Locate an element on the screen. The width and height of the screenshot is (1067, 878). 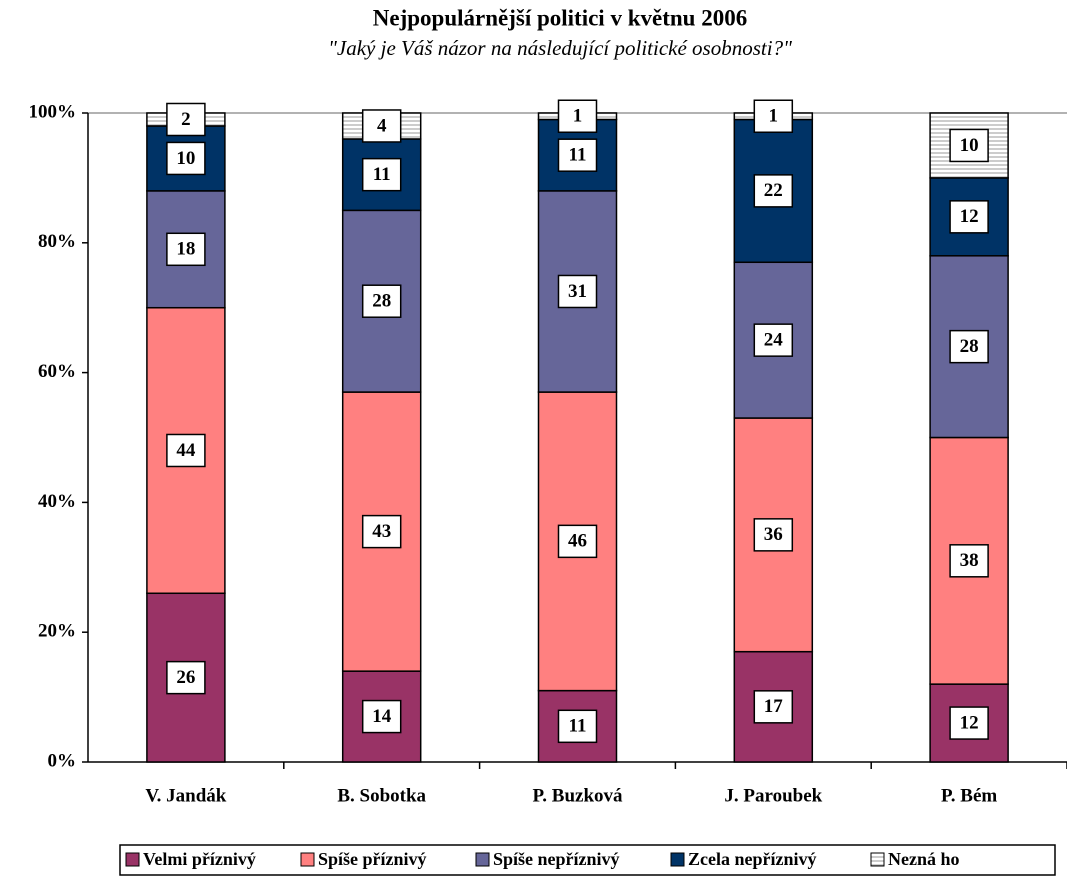
data-label: 43 is located at coordinates (381, 531).